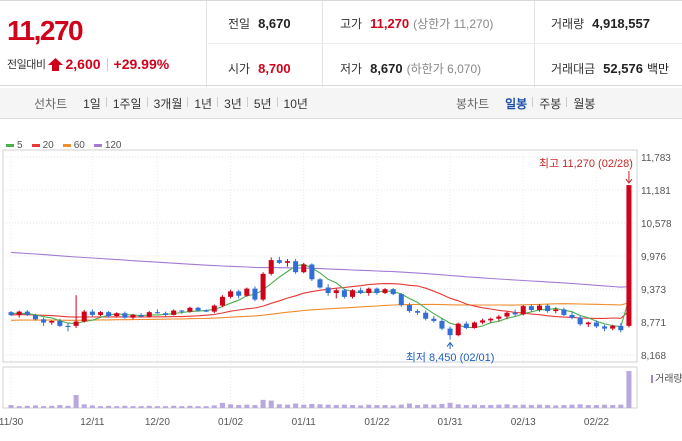  What do you see at coordinates (583, 103) in the screenshot?
I see `candle-monthly: 월봉` at bounding box center [583, 103].